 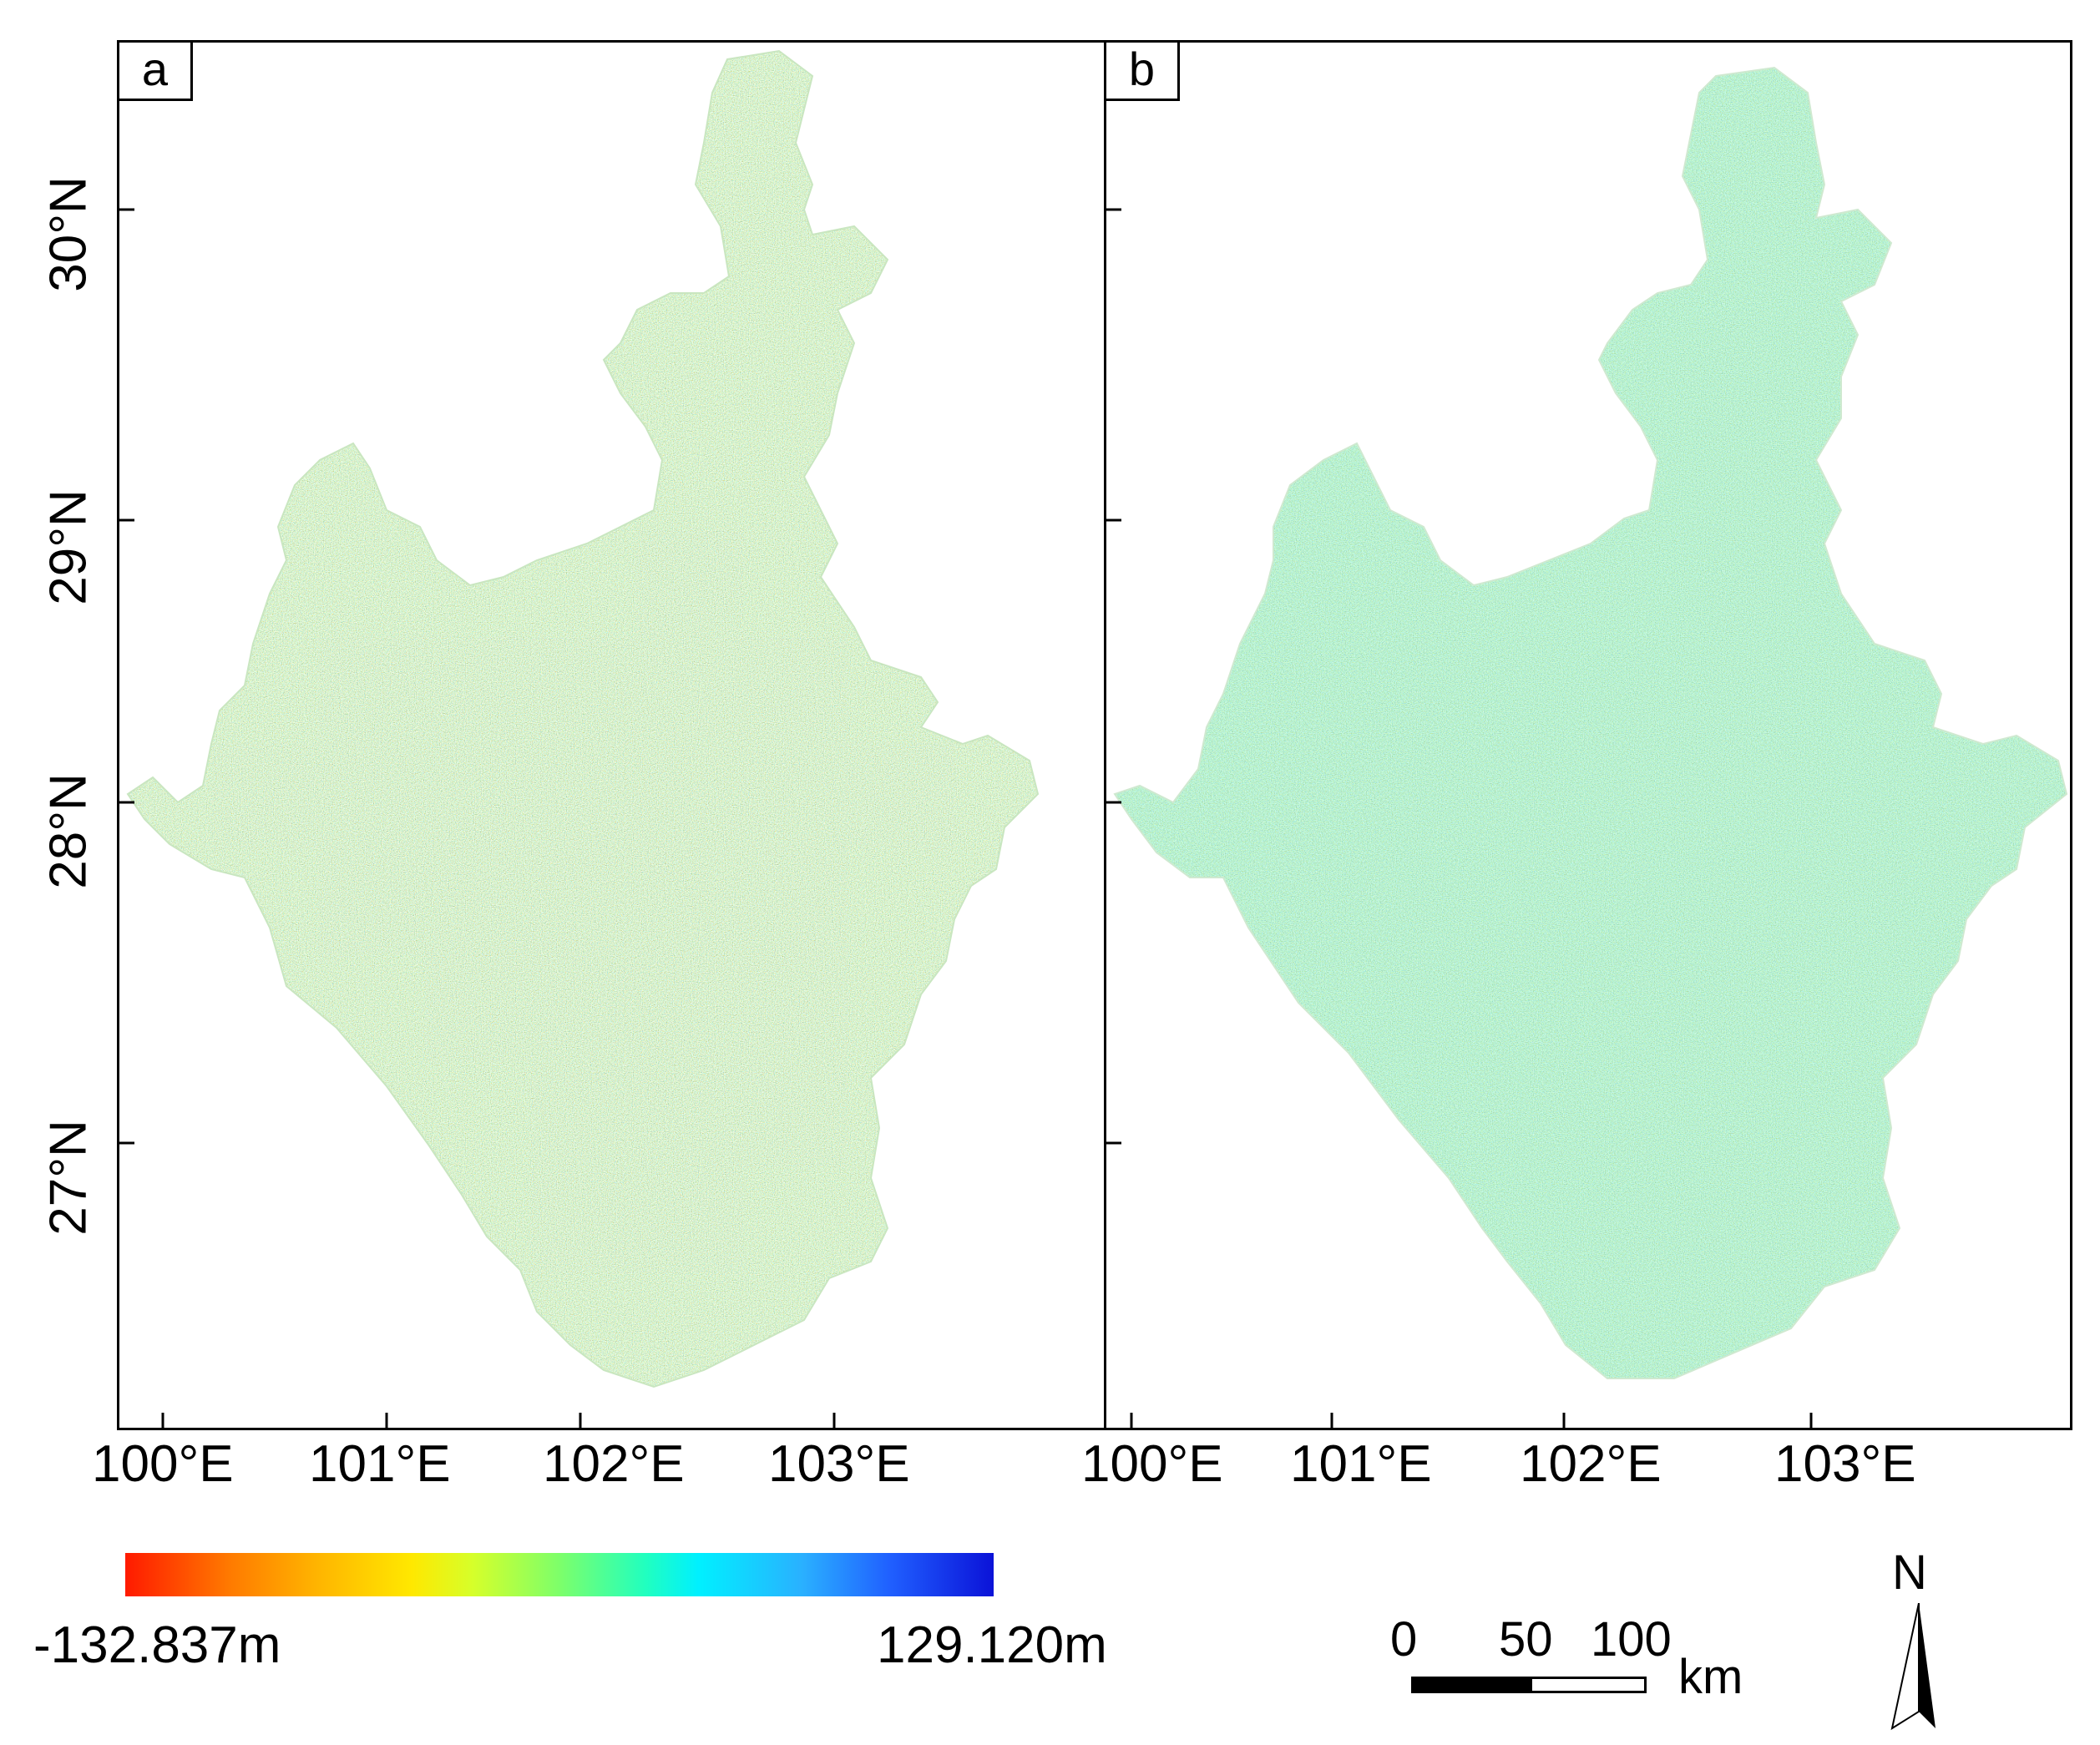 What do you see at coordinates (1710, 1677) in the screenshot?
I see `scale-unit: km` at bounding box center [1710, 1677].